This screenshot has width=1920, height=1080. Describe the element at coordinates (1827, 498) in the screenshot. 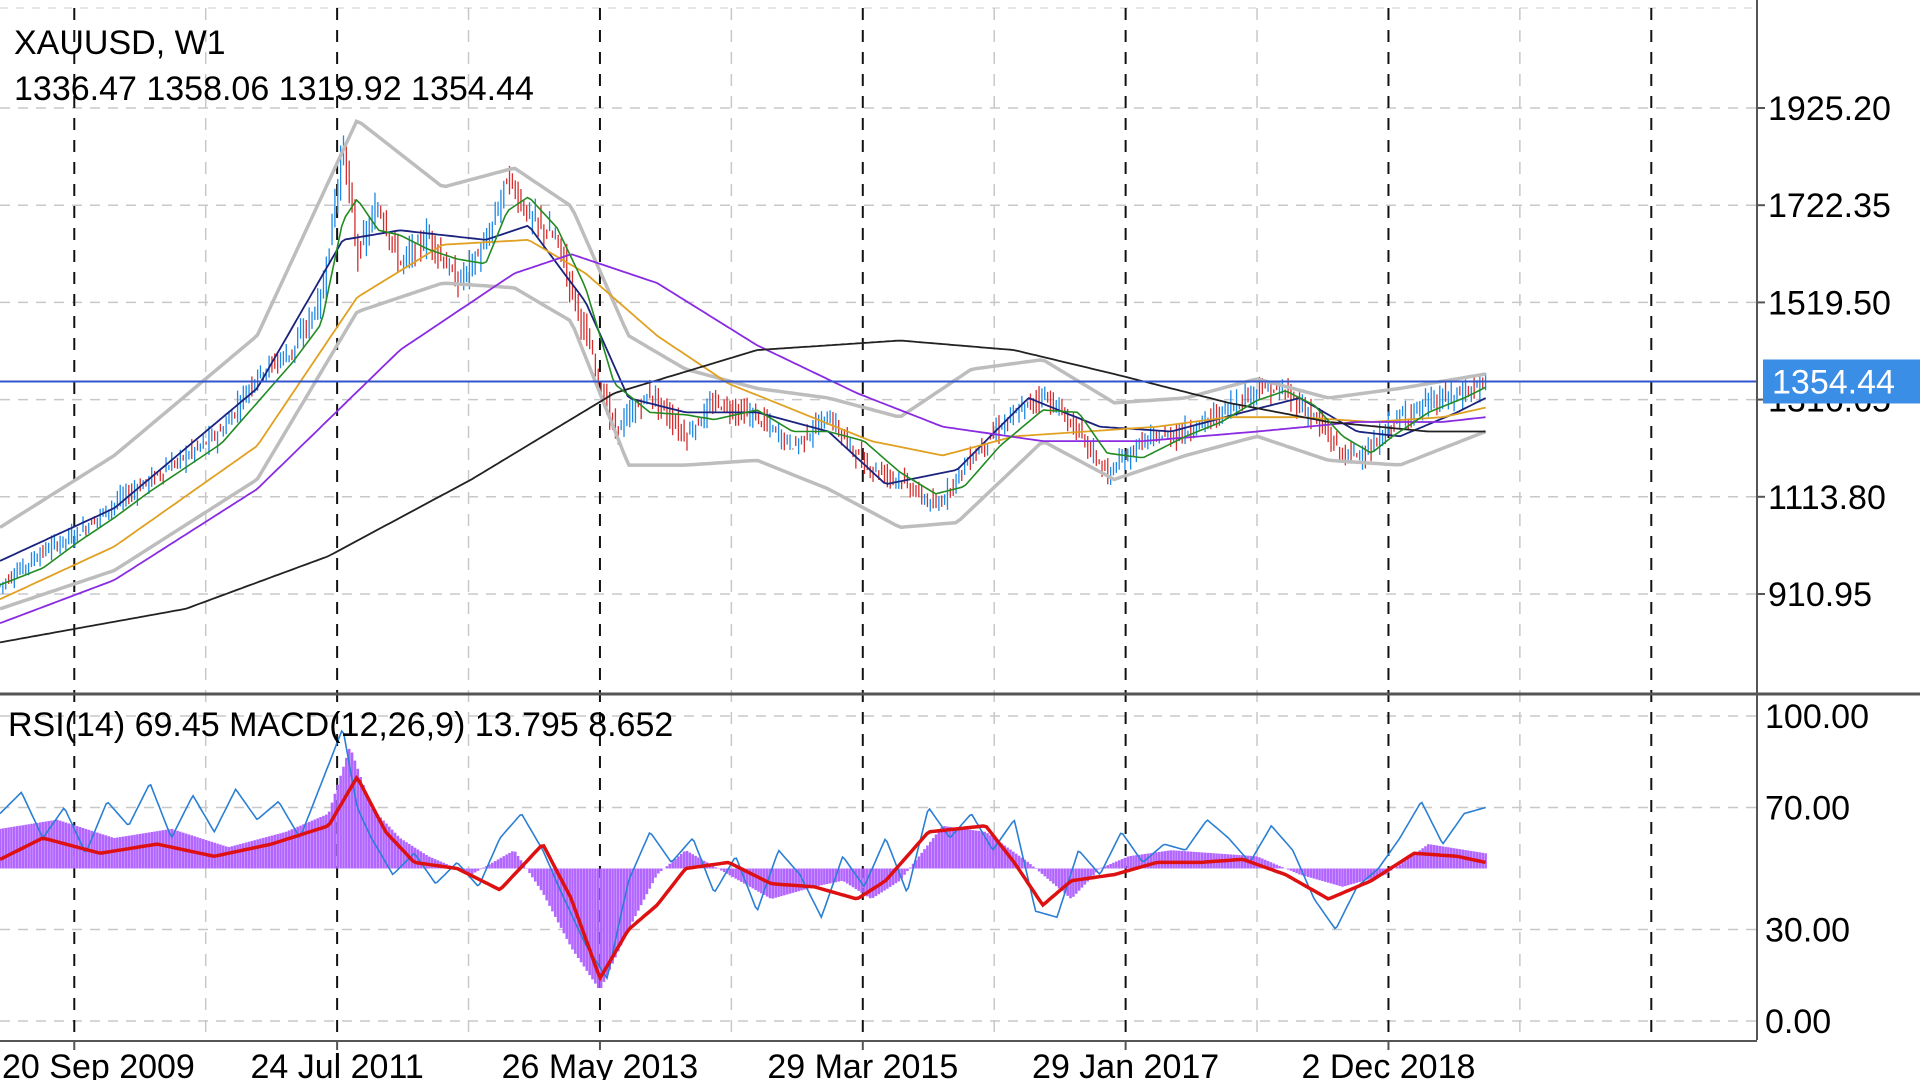

I see `price-tick-label: 1113.80` at that location.